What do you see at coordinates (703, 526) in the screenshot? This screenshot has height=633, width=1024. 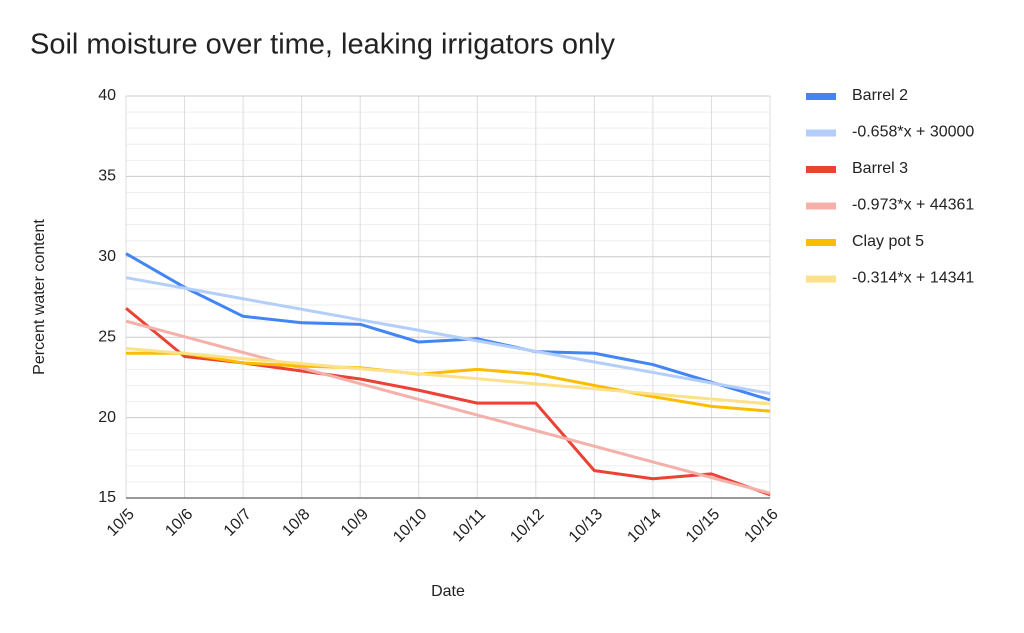 I see `x-tick-label: 10/15` at bounding box center [703, 526].